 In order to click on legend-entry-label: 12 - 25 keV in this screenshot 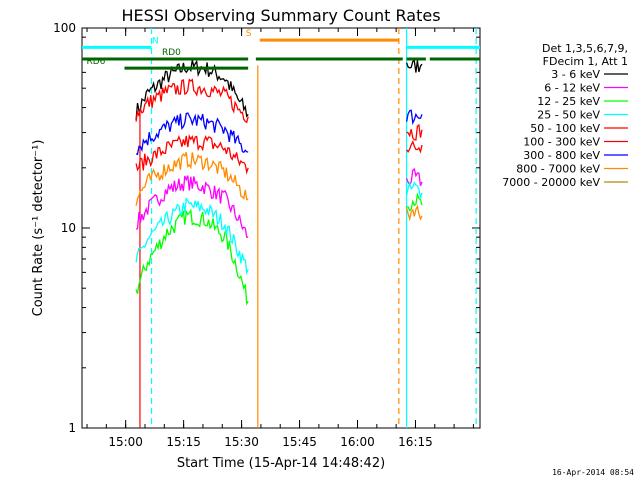, I will do `click(568, 101)`.